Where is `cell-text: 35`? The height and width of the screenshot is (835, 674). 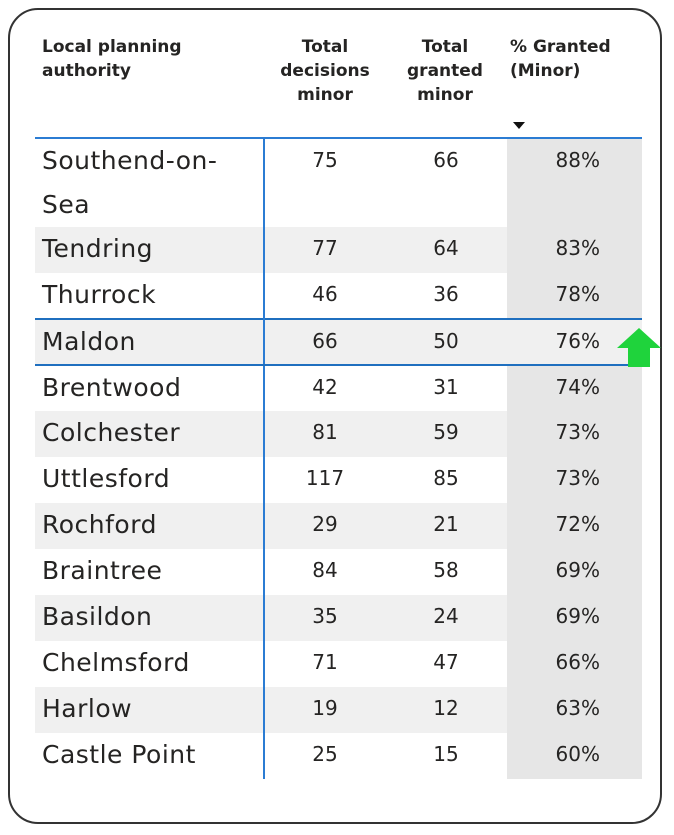
cell-text: 35 is located at coordinates (325, 616).